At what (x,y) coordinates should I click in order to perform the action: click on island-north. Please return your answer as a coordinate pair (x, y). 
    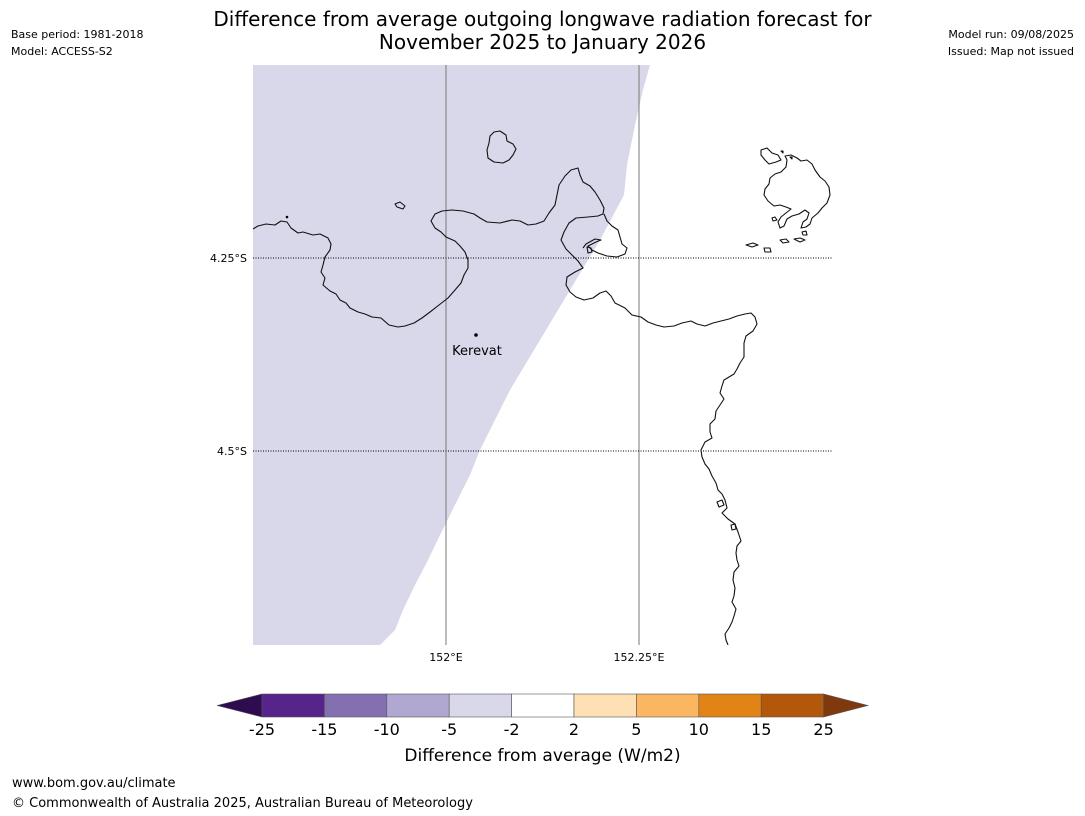
    Looking at the image, I should click on (501, 147).